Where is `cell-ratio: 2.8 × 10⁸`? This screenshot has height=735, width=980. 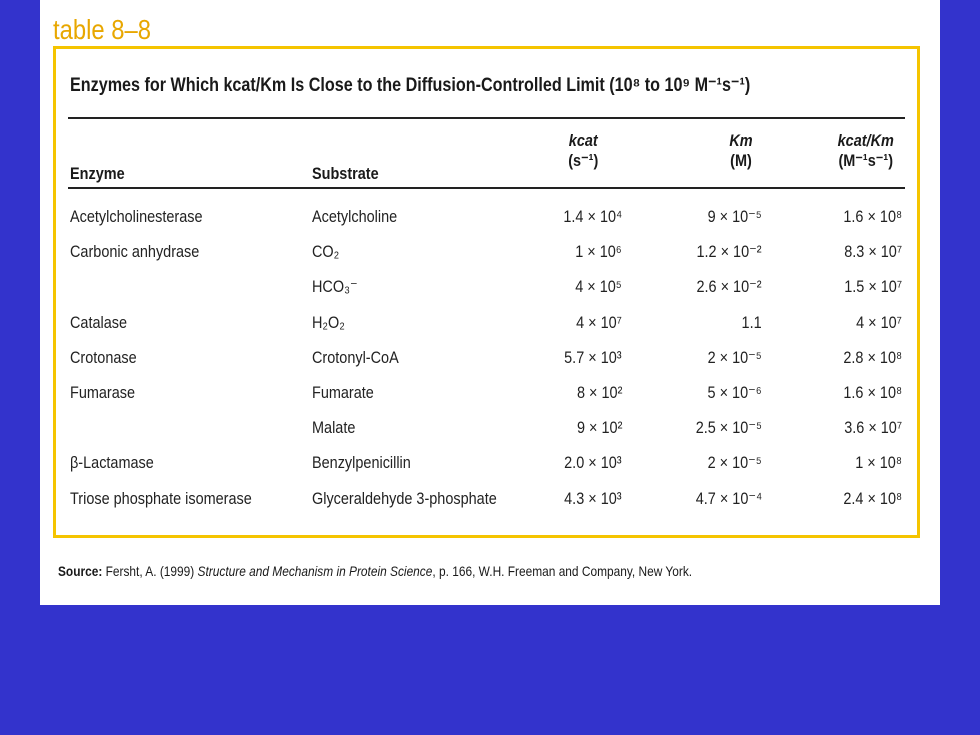 cell-ratio: 2.8 × 10⁸ is located at coordinates (872, 357).